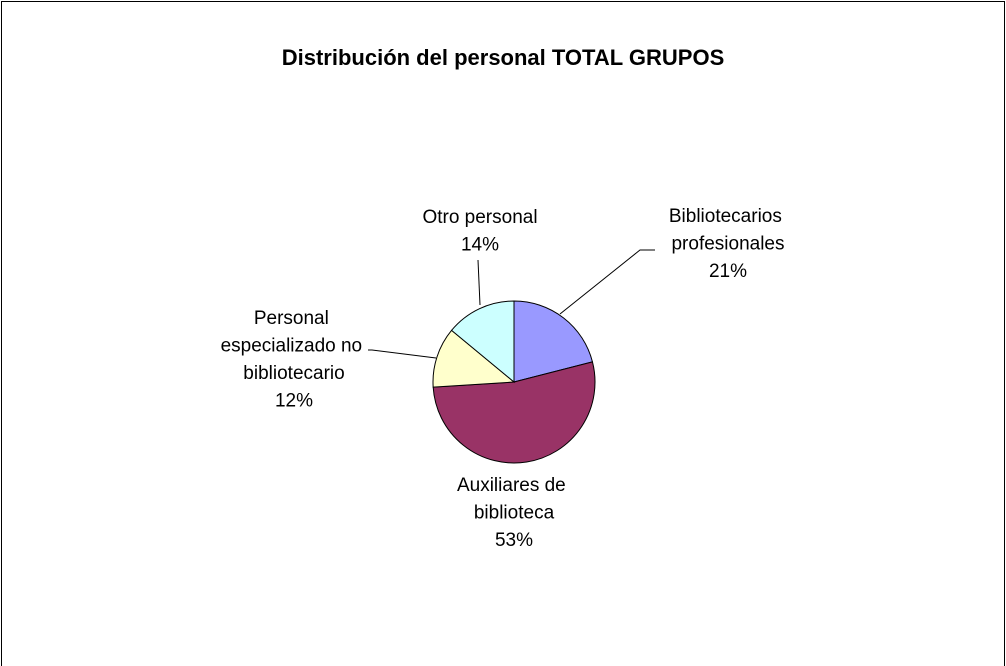 The height and width of the screenshot is (666, 1006). I want to click on leader-lines, so click(511, 304).